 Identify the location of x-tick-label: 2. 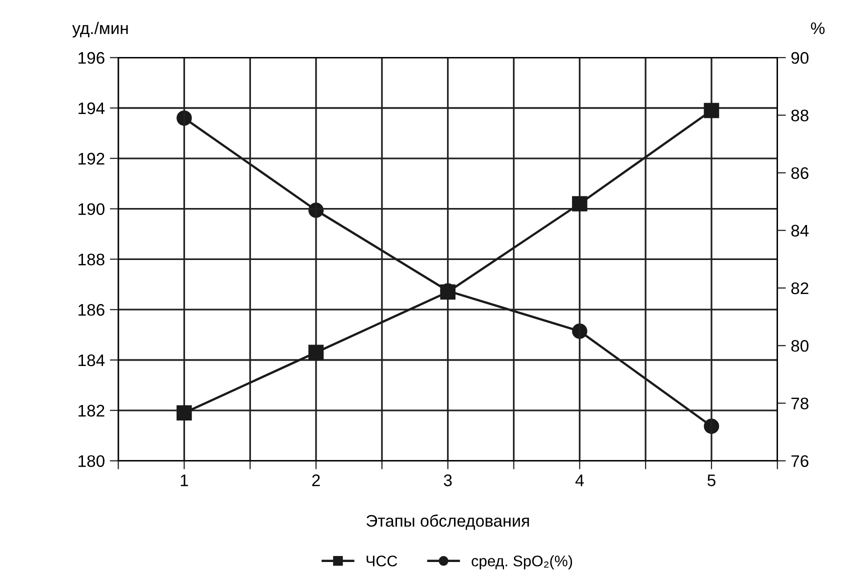
(316, 480).